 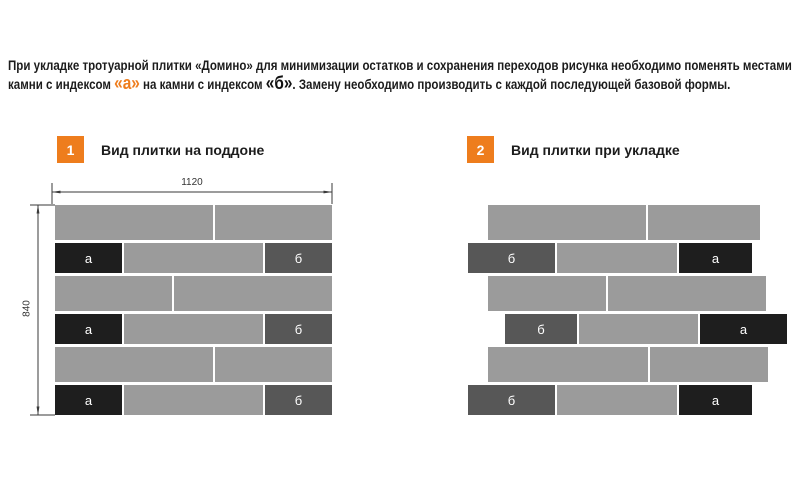 I want to click on section-title-laying: Вид плитки при укладке, so click(x=595, y=149).